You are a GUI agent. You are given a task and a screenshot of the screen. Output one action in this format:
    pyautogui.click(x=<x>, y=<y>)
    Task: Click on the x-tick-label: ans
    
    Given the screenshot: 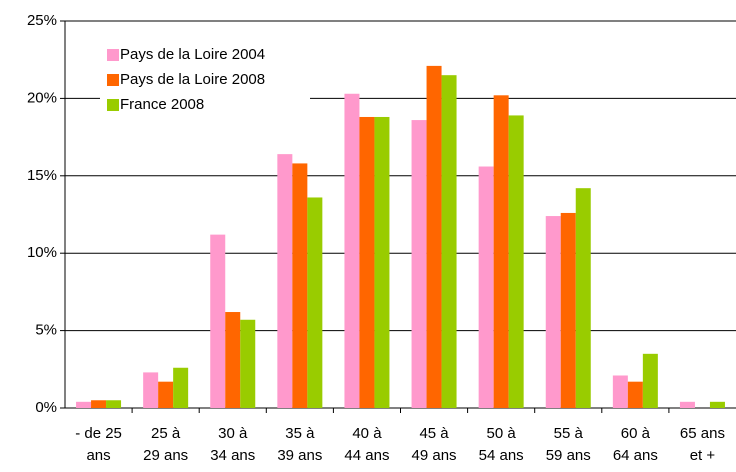 What is the action you would take?
    pyautogui.click(x=98, y=455)
    